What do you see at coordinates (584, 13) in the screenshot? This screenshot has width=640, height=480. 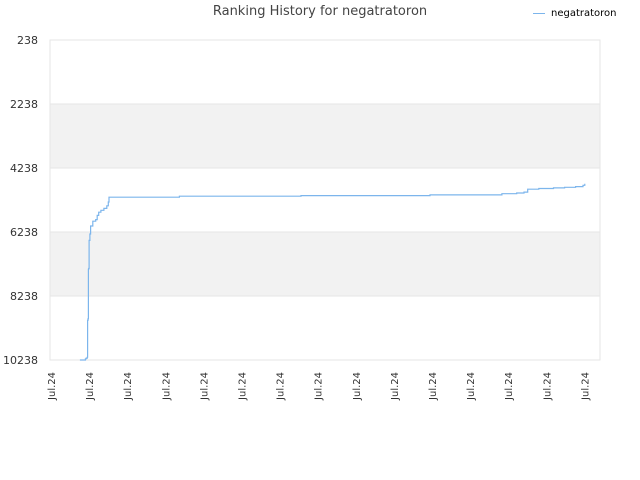 I see `legend-label: negatratoron` at bounding box center [584, 13].